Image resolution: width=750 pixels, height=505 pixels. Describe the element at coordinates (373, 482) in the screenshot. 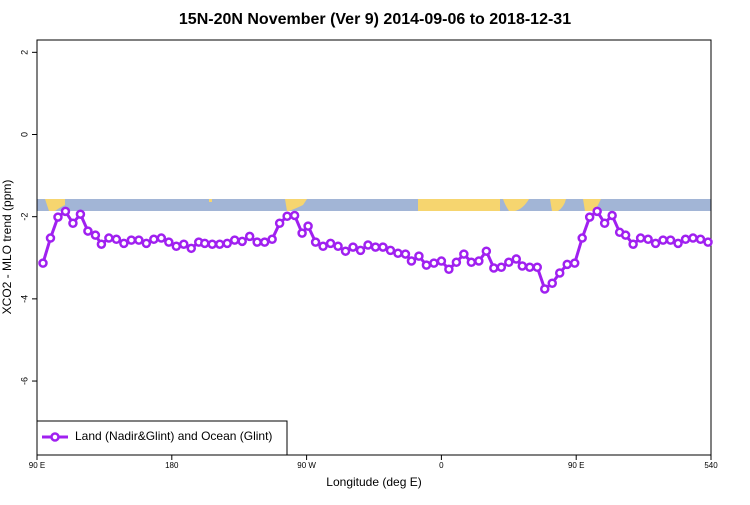

I see `x-axis-label: Longitude (deg E)` at that location.